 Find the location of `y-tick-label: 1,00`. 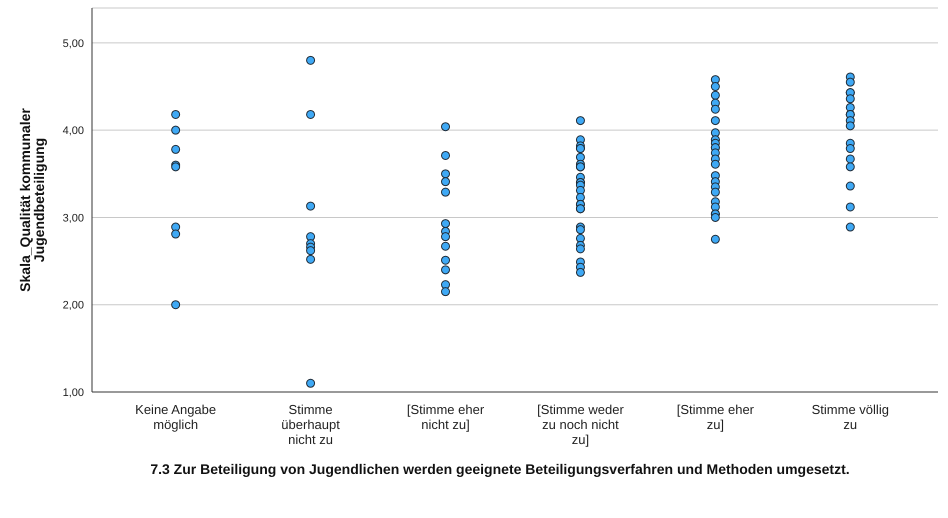

y-tick-label: 1,00 is located at coordinates (73, 392).